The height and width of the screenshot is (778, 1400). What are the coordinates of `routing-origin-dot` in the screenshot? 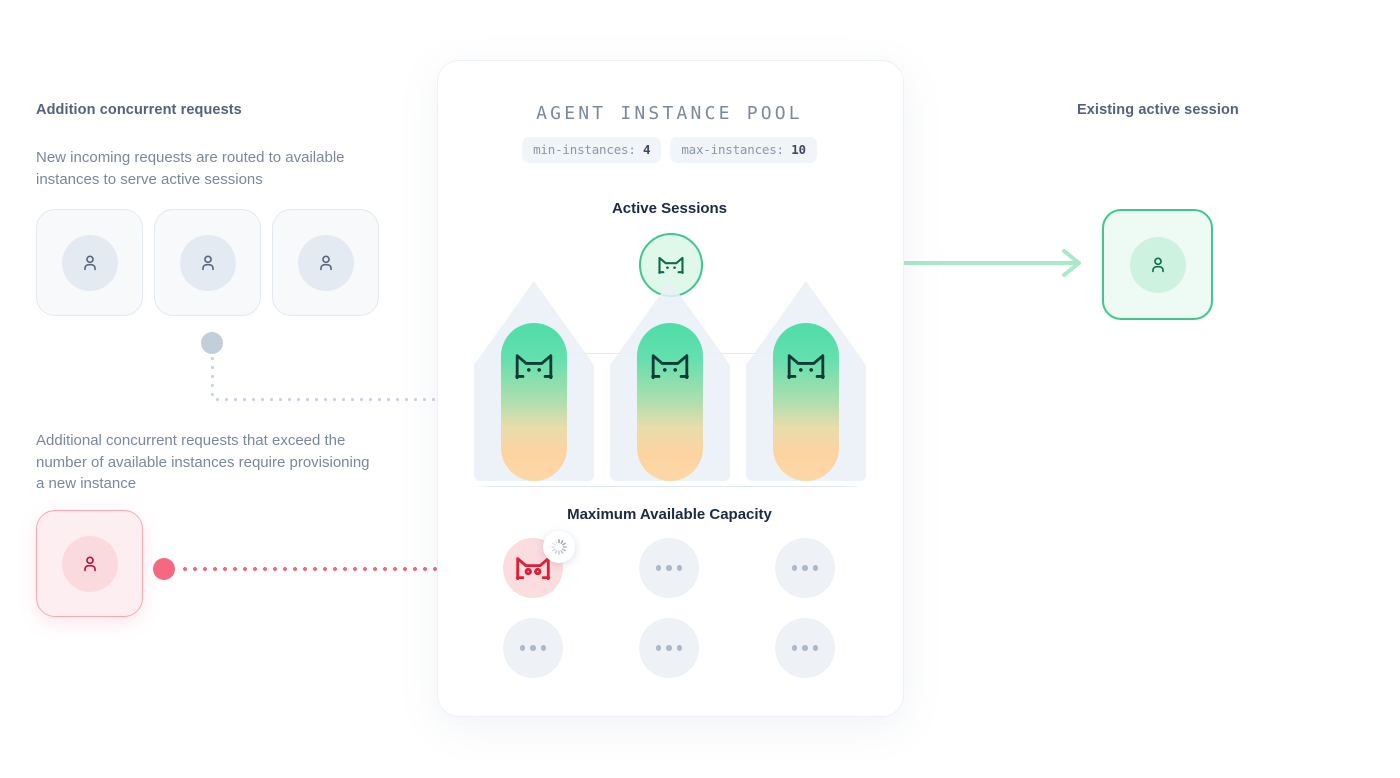 It's located at (212, 343).